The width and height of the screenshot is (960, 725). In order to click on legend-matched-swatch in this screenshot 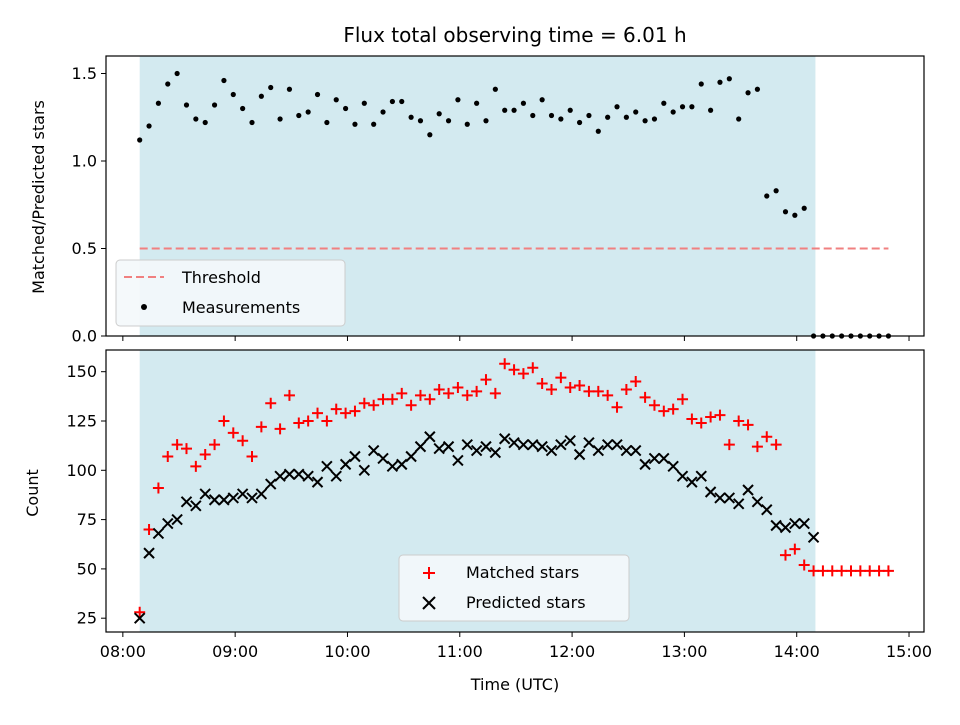, I will do `click(429, 573)`.